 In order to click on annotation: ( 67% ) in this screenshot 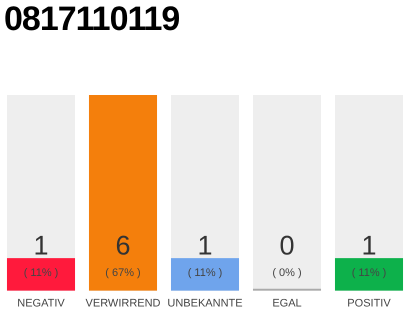, I will do `click(123, 272)`.